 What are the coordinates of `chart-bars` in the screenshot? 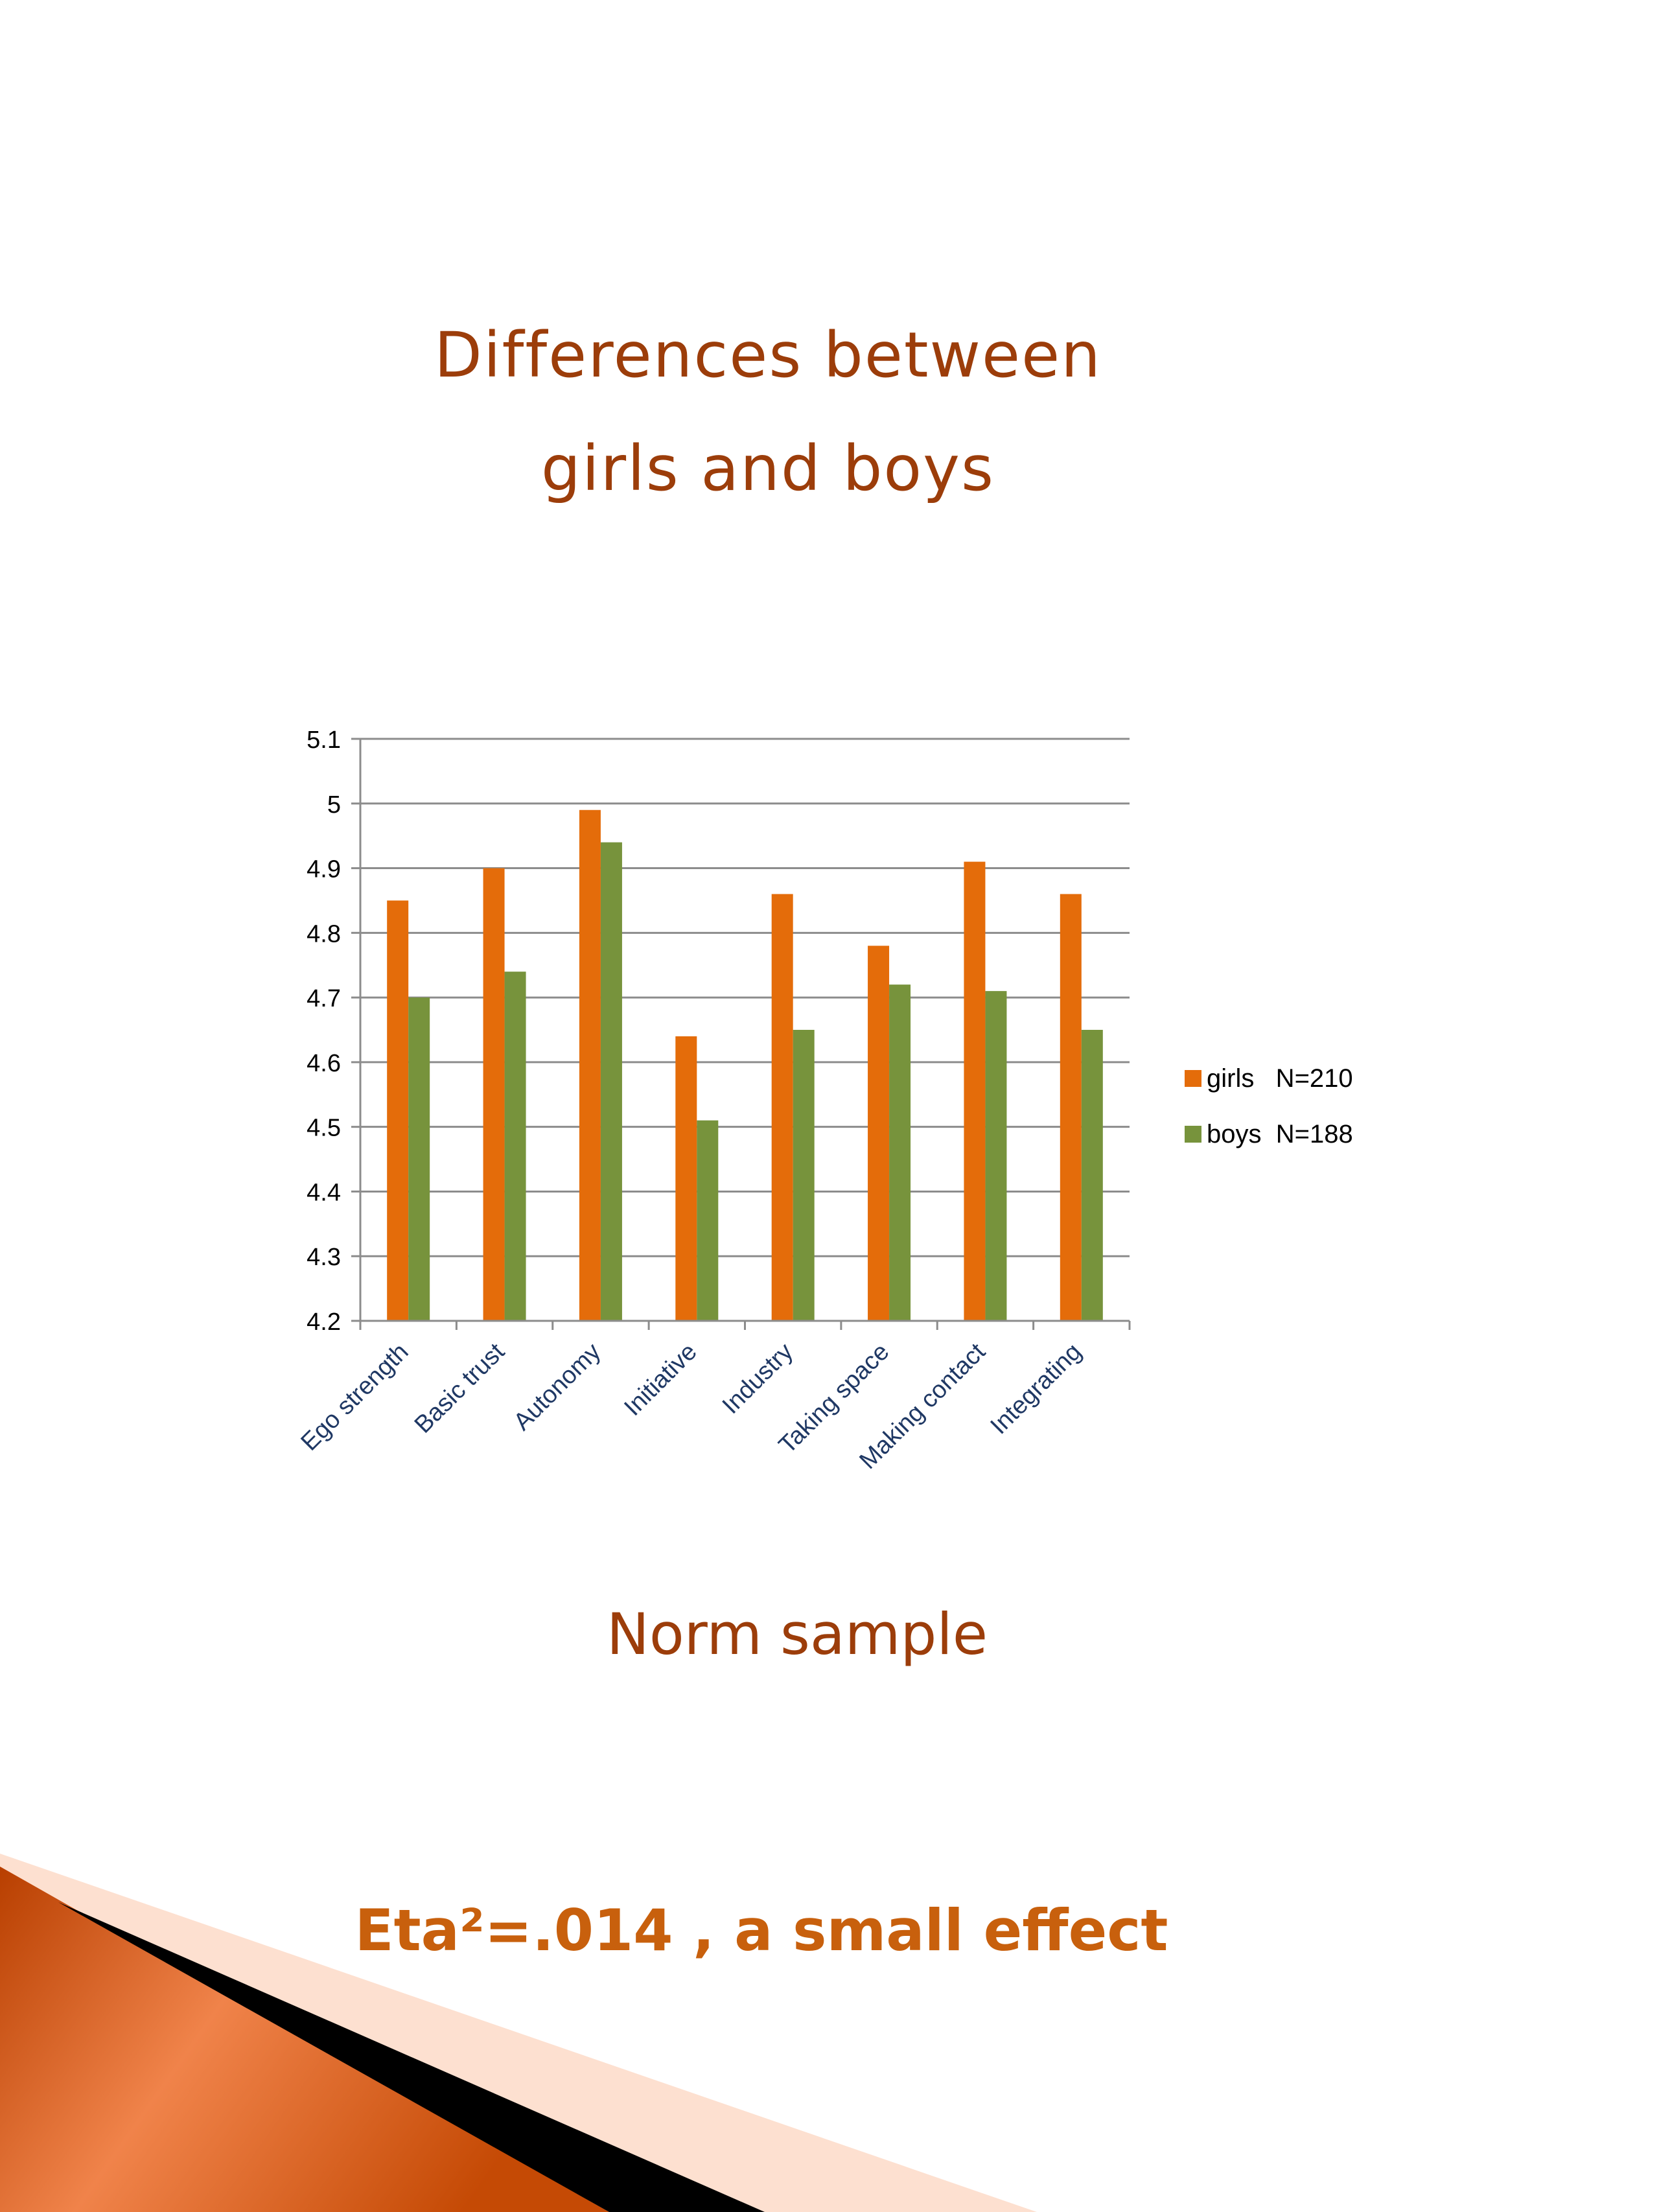 It's located at (745, 1065).